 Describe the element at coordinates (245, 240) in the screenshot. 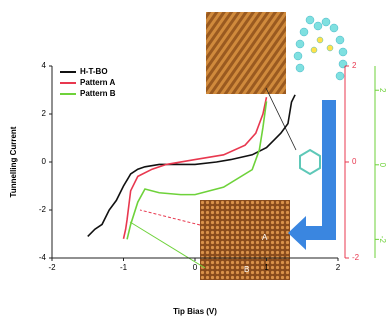

I see `stm-image-bottom` at that location.